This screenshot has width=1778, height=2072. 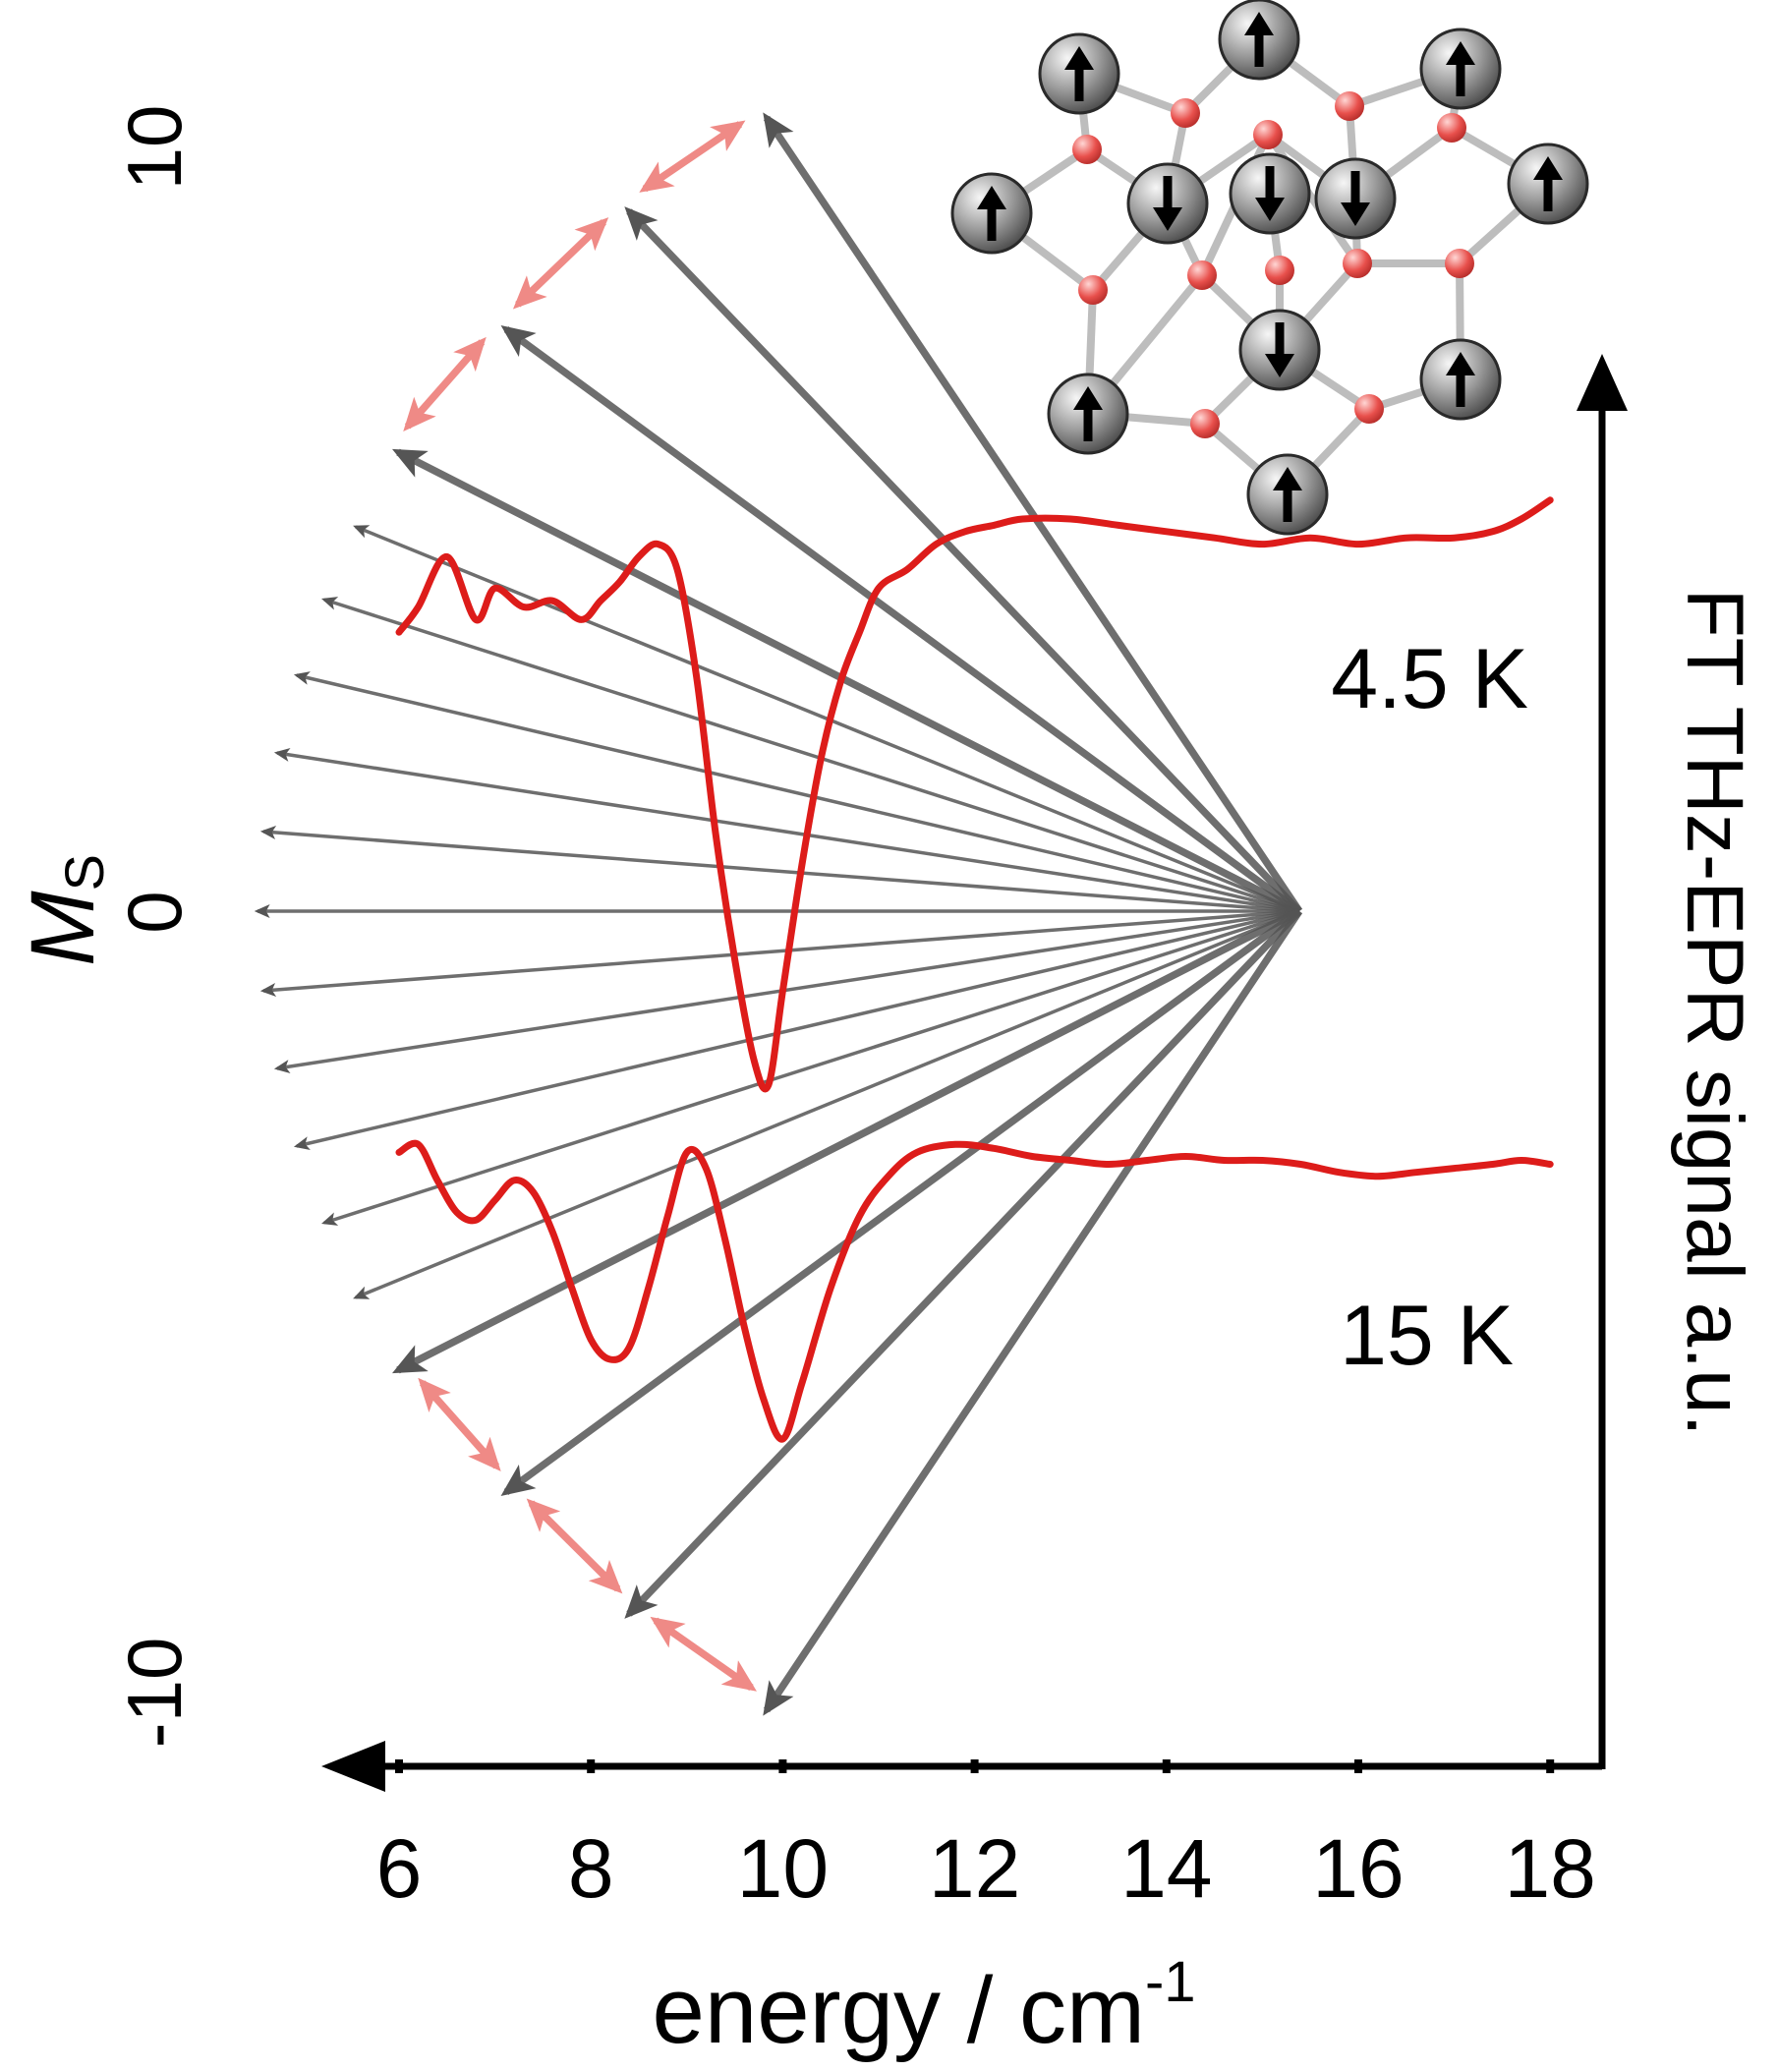 I want to click on ms-tick-0: 0, so click(x=154, y=912).